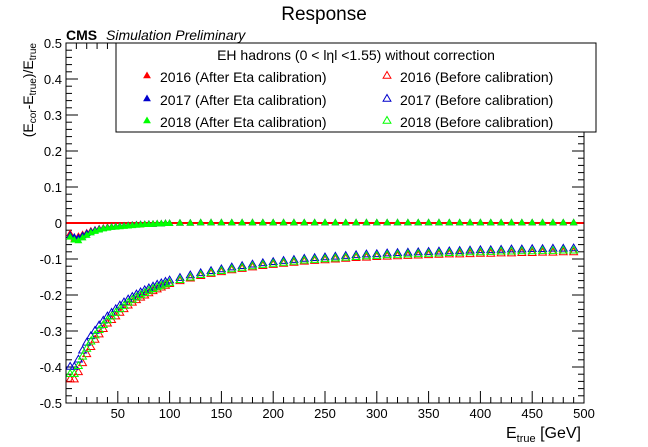 The width and height of the screenshot is (648, 447). Describe the element at coordinates (476, 77) in the screenshot. I see `legend-label: 2016 (Before calibration)` at that location.